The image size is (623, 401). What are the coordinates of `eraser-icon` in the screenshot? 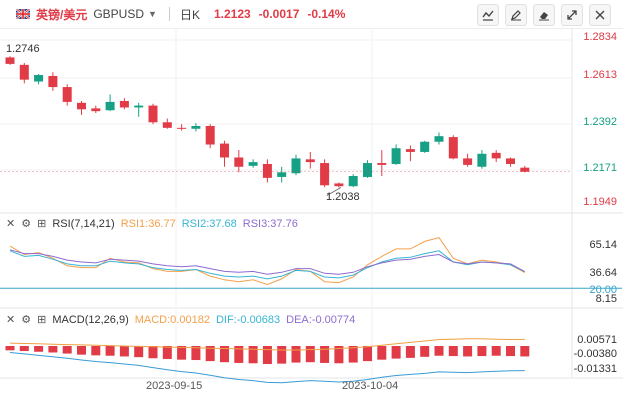 It's located at (544, 15).